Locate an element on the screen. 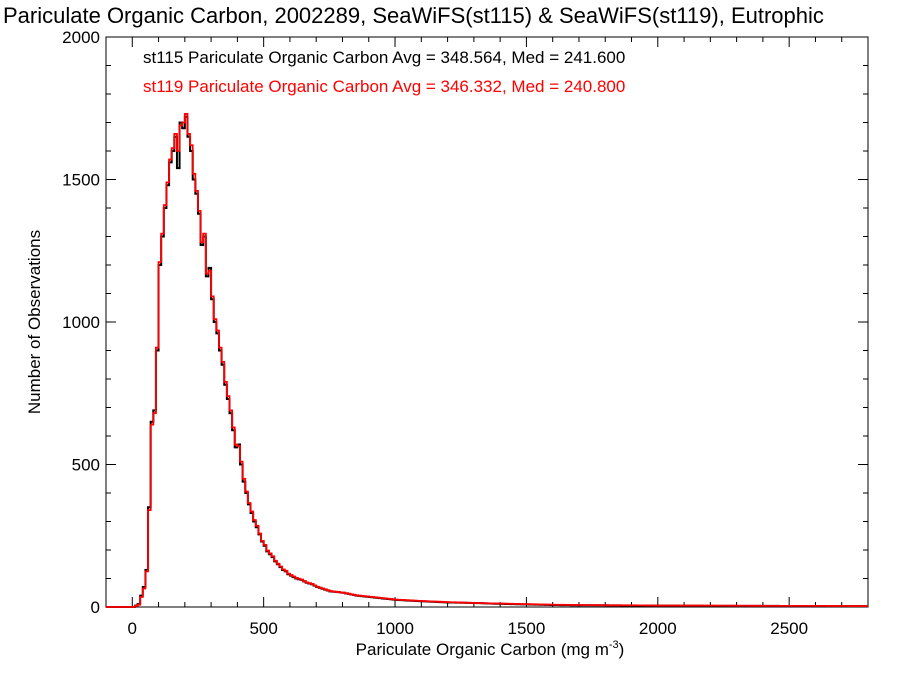  x-tick-label: 500 is located at coordinates (263, 628).